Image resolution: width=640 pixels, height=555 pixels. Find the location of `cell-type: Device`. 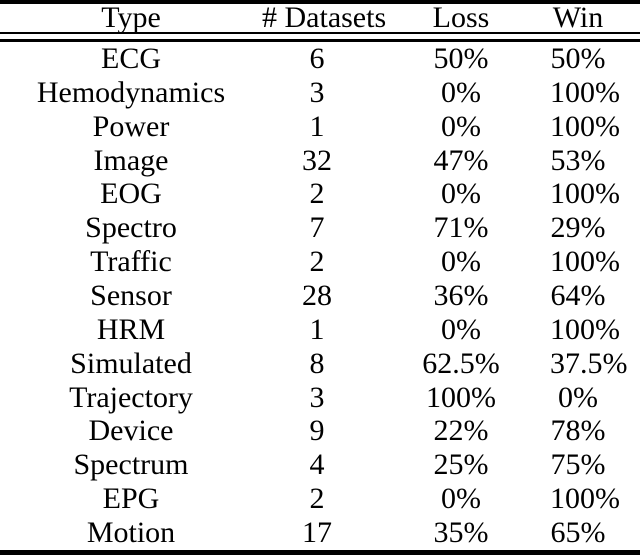

cell-type: Device is located at coordinates (131, 431).